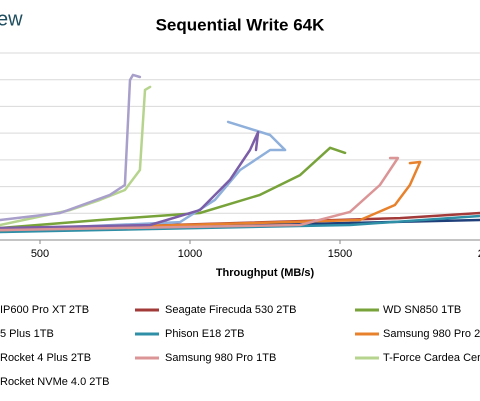  Describe the element at coordinates (422, 310) in the screenshot. I see `legend-label: WD SN850 1TB` at that location.